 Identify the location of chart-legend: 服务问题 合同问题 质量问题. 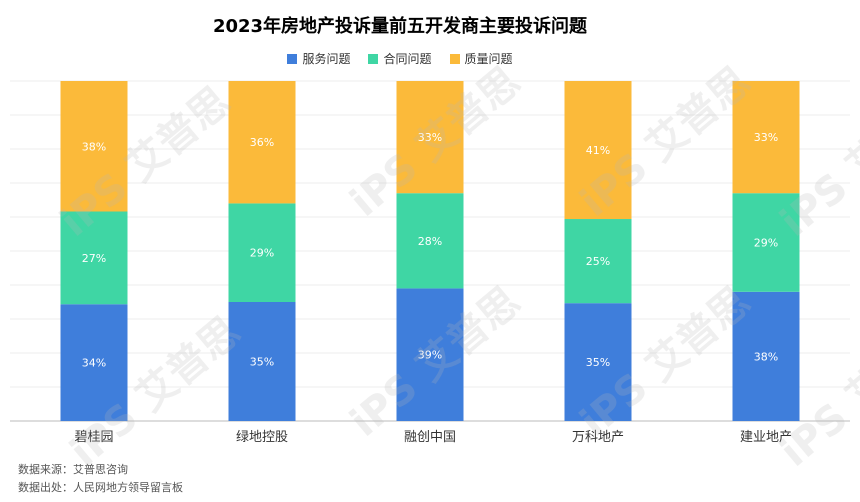
(400, 58).